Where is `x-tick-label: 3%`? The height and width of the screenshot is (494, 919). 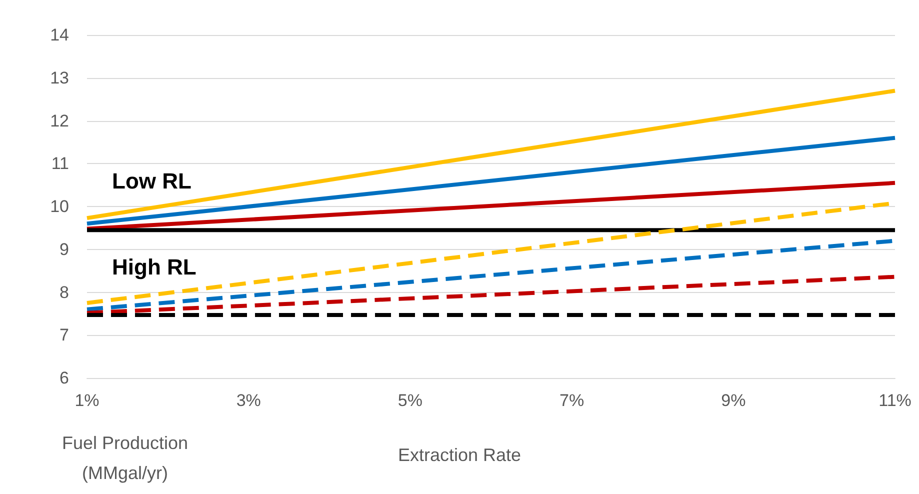
x-tick-label: 3% is located at coordinates (248, 400).